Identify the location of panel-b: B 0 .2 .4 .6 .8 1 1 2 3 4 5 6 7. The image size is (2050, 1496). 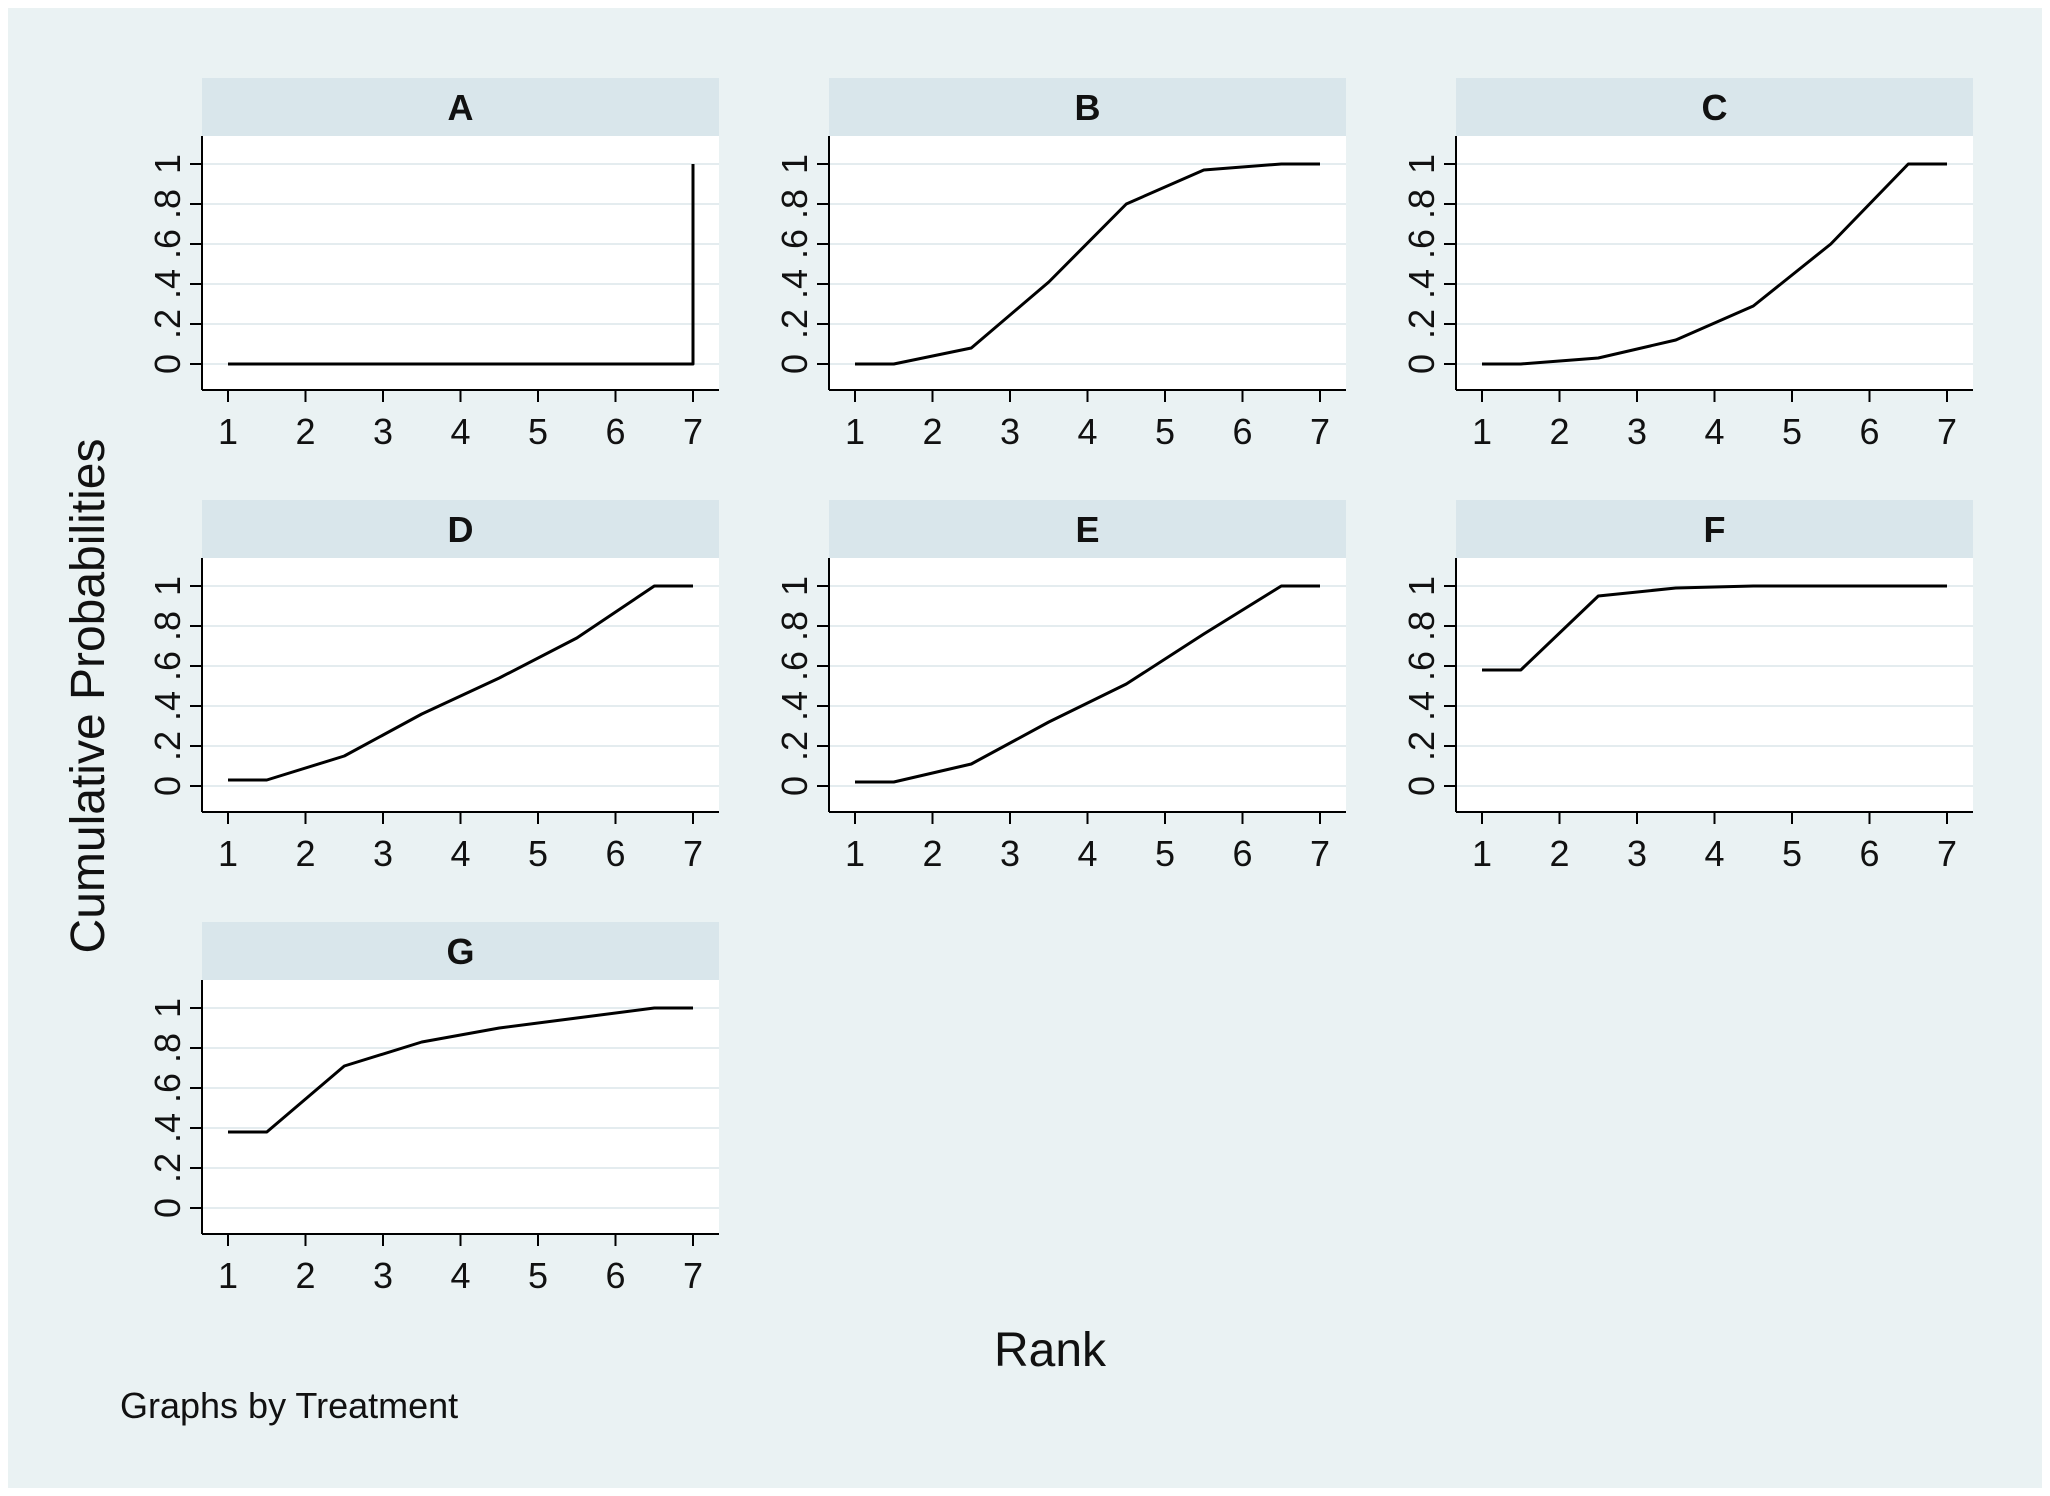
(1060, 265).